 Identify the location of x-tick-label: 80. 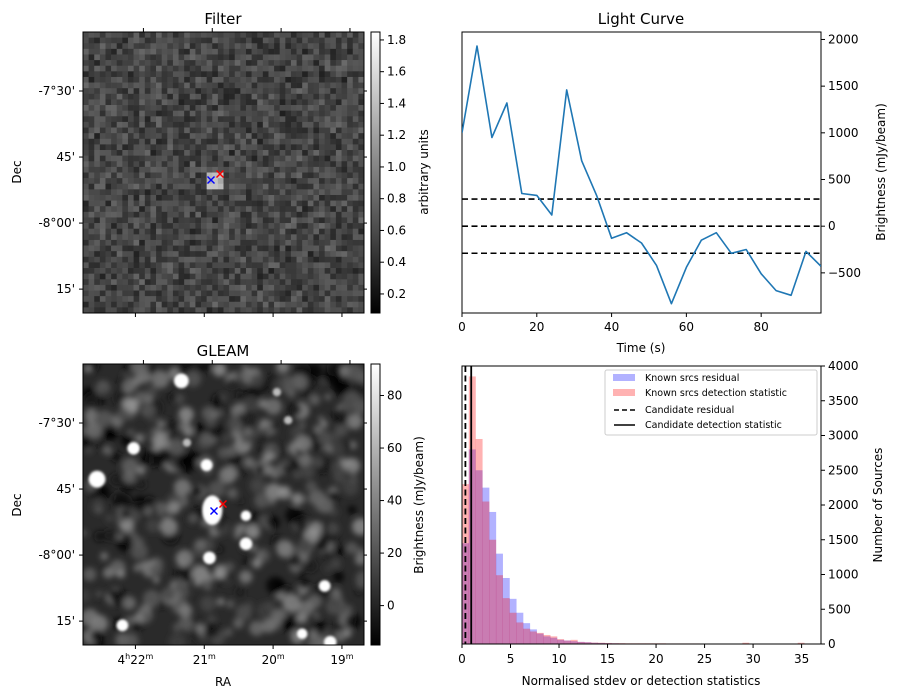
(761, 327).